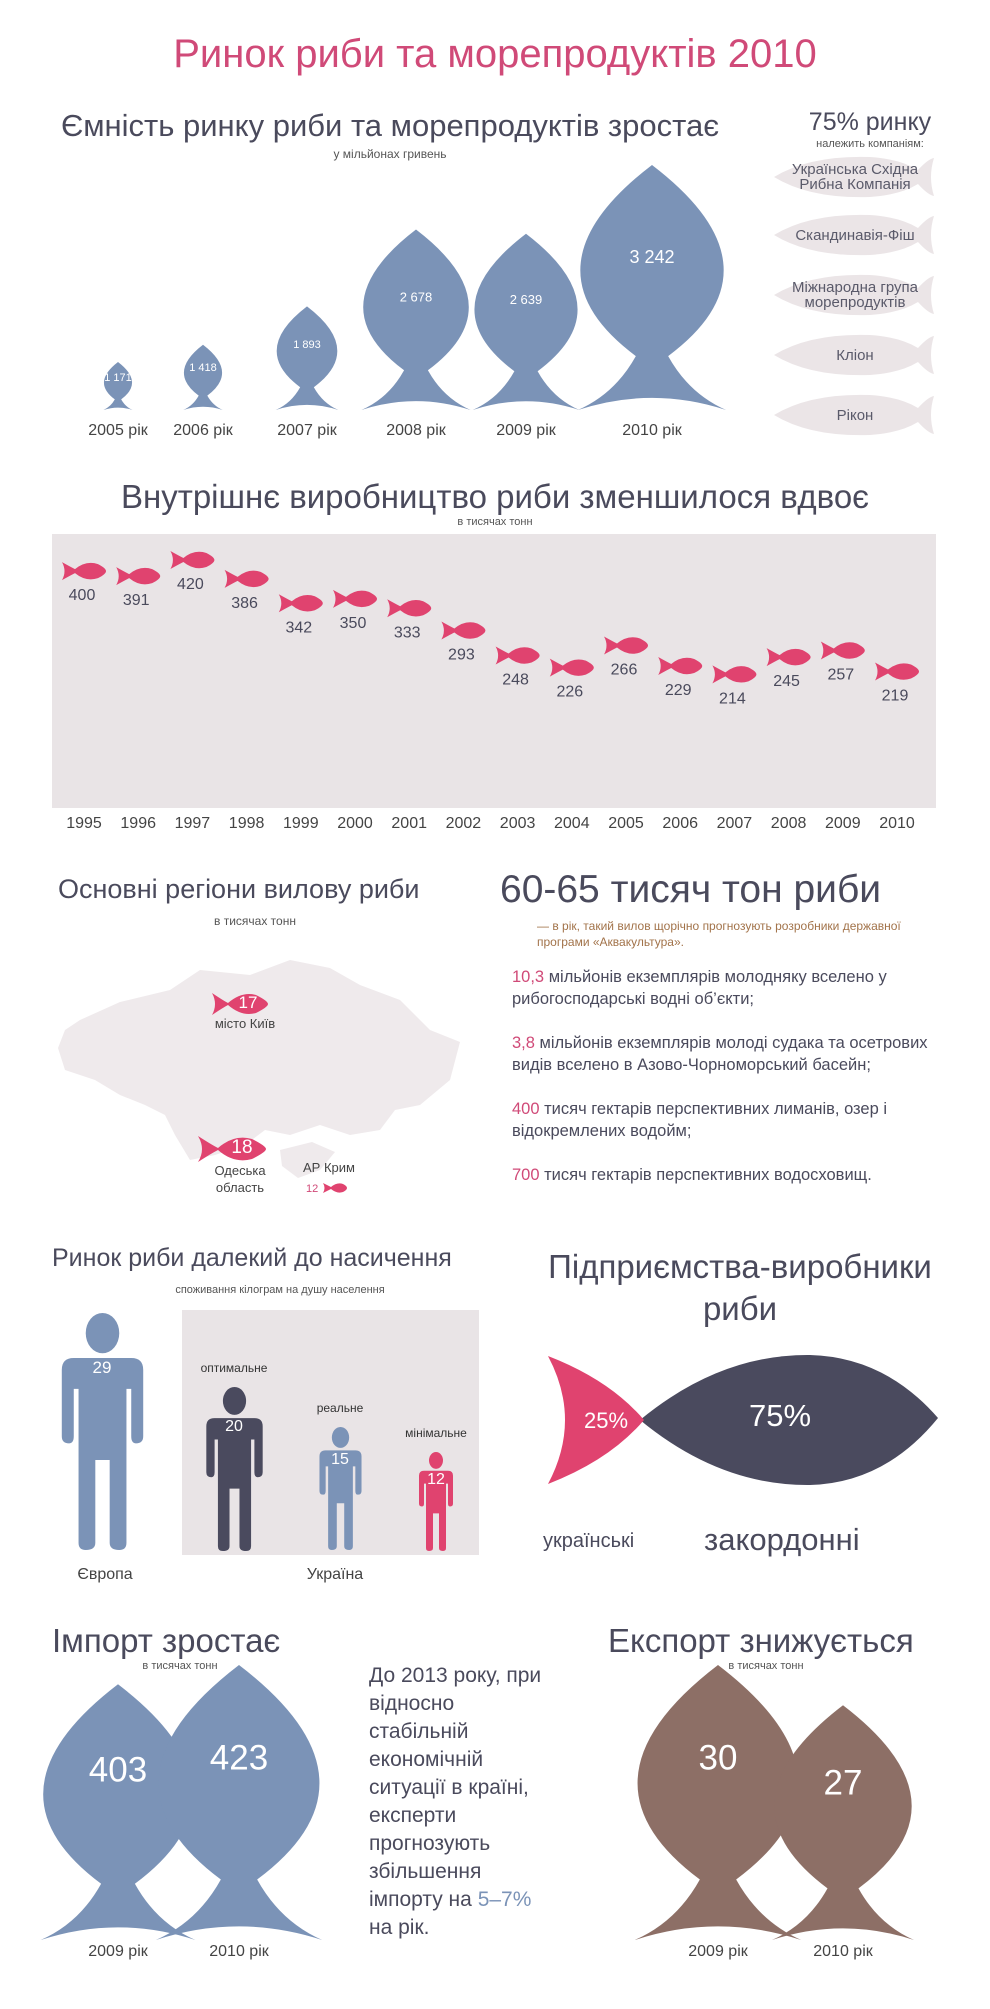 The height and width of the screenshot is (2009, 990). I want to click on ukrainian-pct: 25%, so click(606, 1420).